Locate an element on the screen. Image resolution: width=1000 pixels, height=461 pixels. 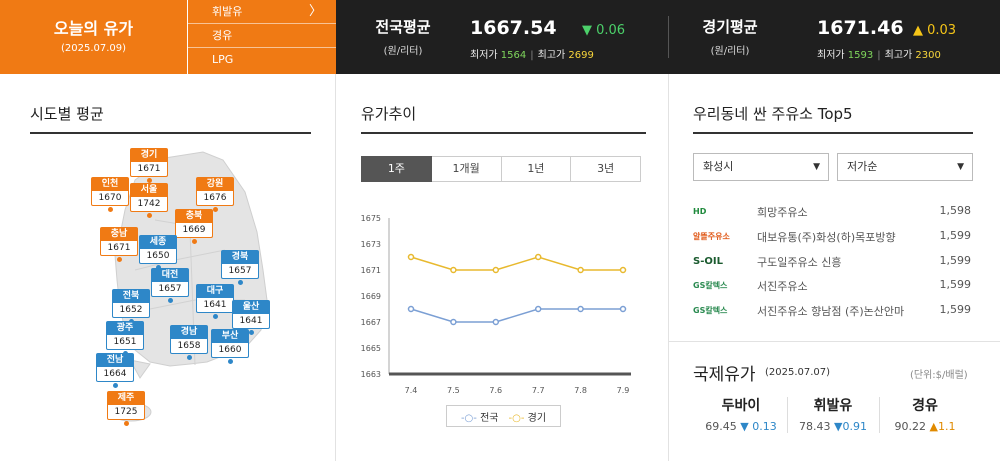
marker-gangwon: 강원 1676 is located at coordinates (215, 194).